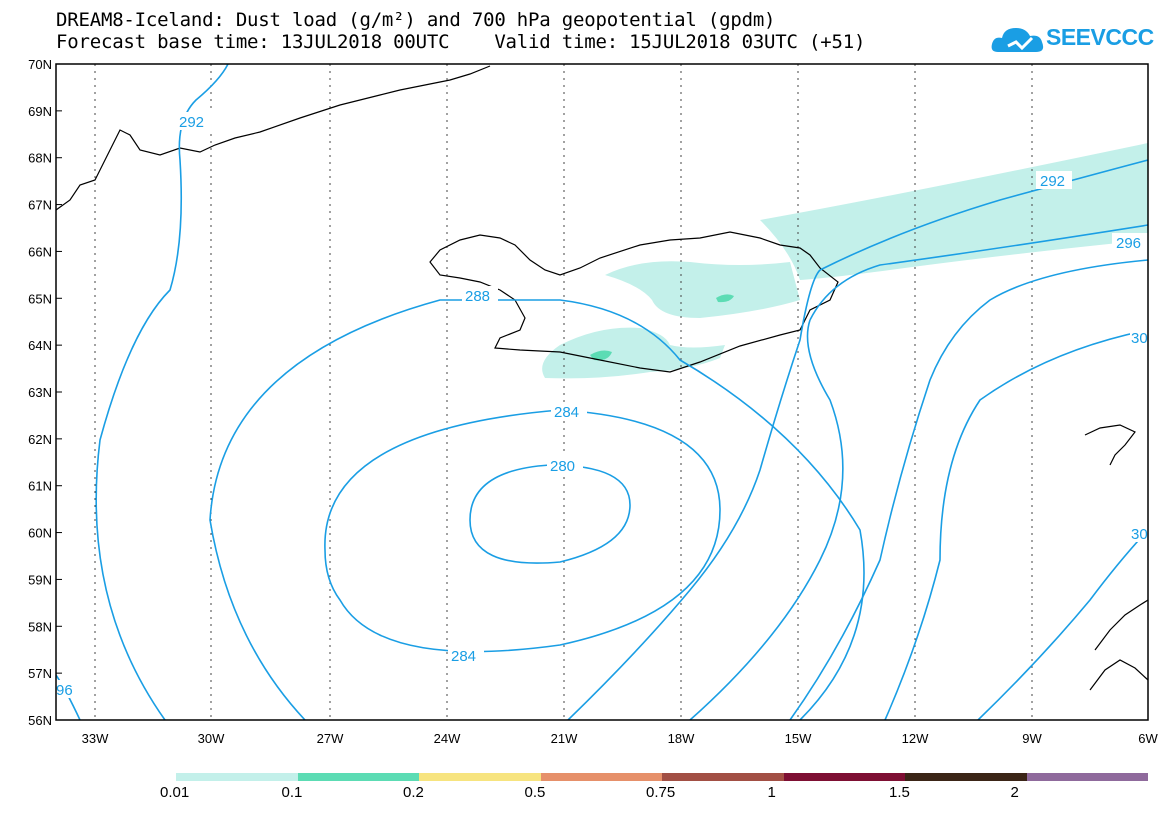  I want to click on contour-292-south, so click(694, 494).